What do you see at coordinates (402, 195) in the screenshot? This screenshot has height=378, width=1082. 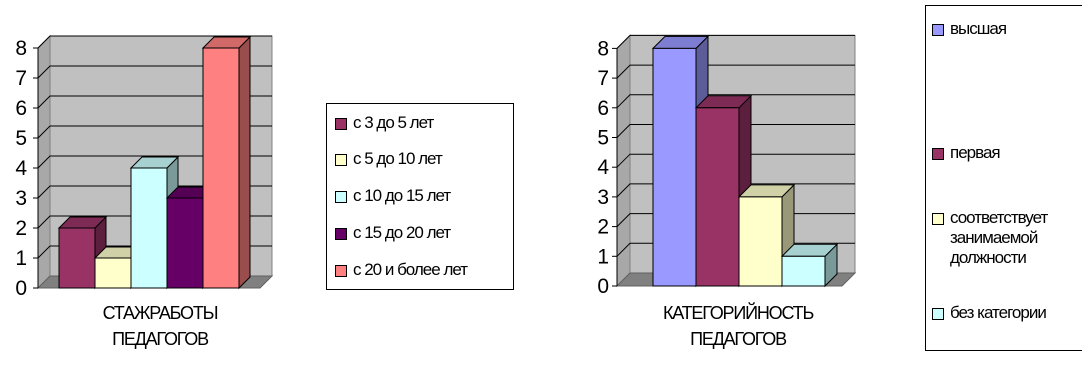 I see `legend-label: с 10 до 15 лет` at bounding box center [402, 195].